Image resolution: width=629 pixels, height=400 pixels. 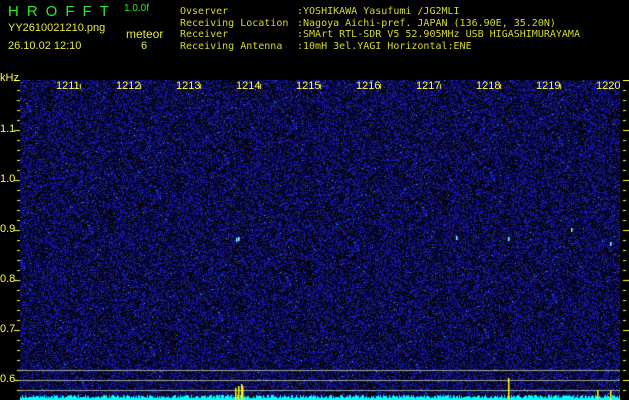 What do you see at coordinates (45, 46) in the screenshot?
I see `datetime: 26.10.02 12:10` at bounding box center [45, 46].